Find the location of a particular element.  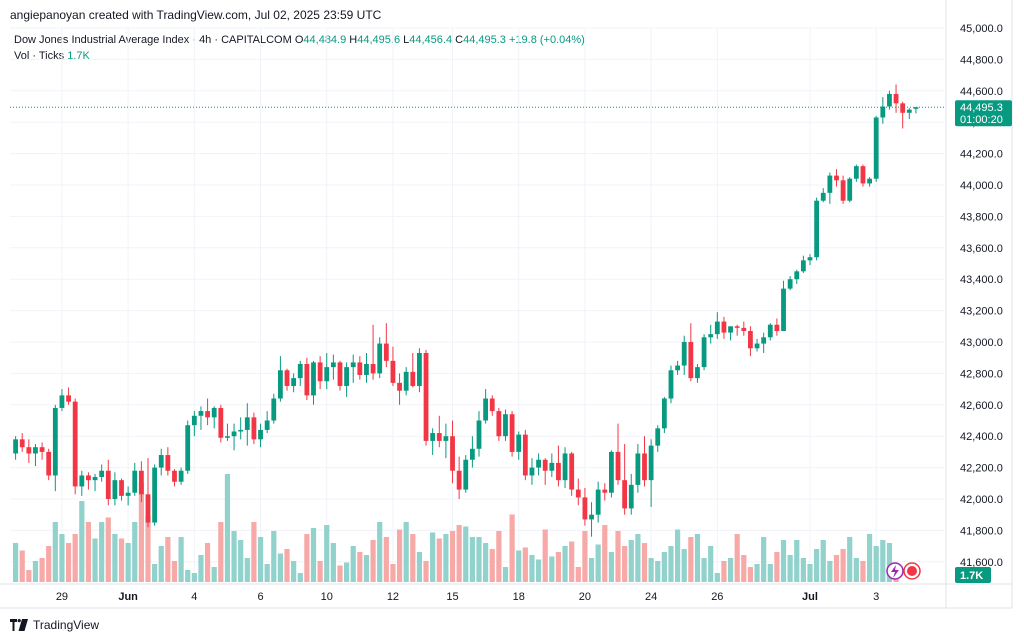

low-key: L is located at coordinates (406, 40).